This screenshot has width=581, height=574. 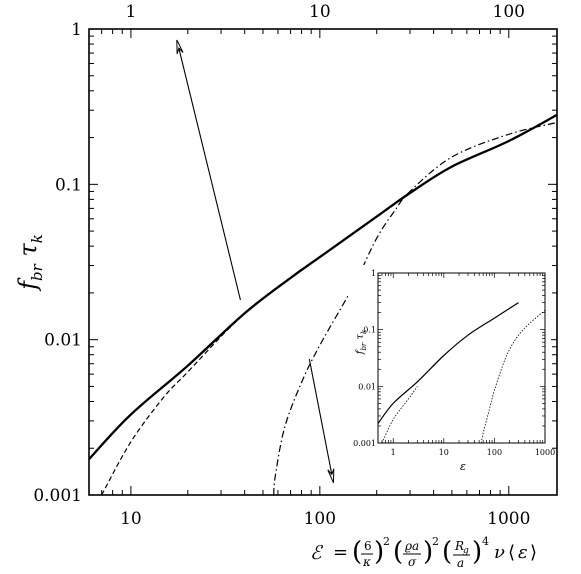 I want to click on inset-x-tick-label: 1000, so click(x=545, y=452).